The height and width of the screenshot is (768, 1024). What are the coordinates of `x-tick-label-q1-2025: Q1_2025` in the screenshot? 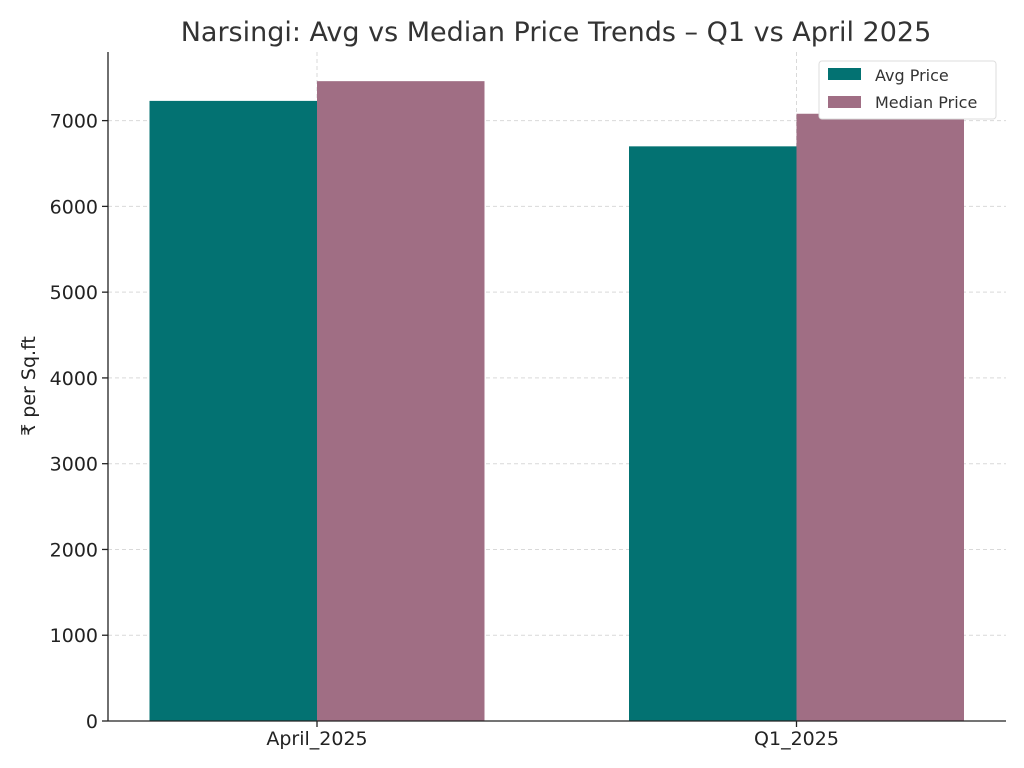 It's located at (796, 739).